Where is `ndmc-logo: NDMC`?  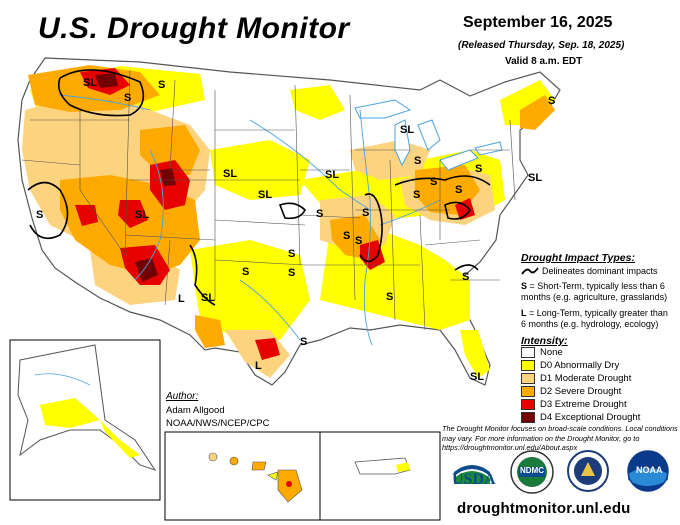
ndmc-logo: NDMC is located at coordinates (532, 474).